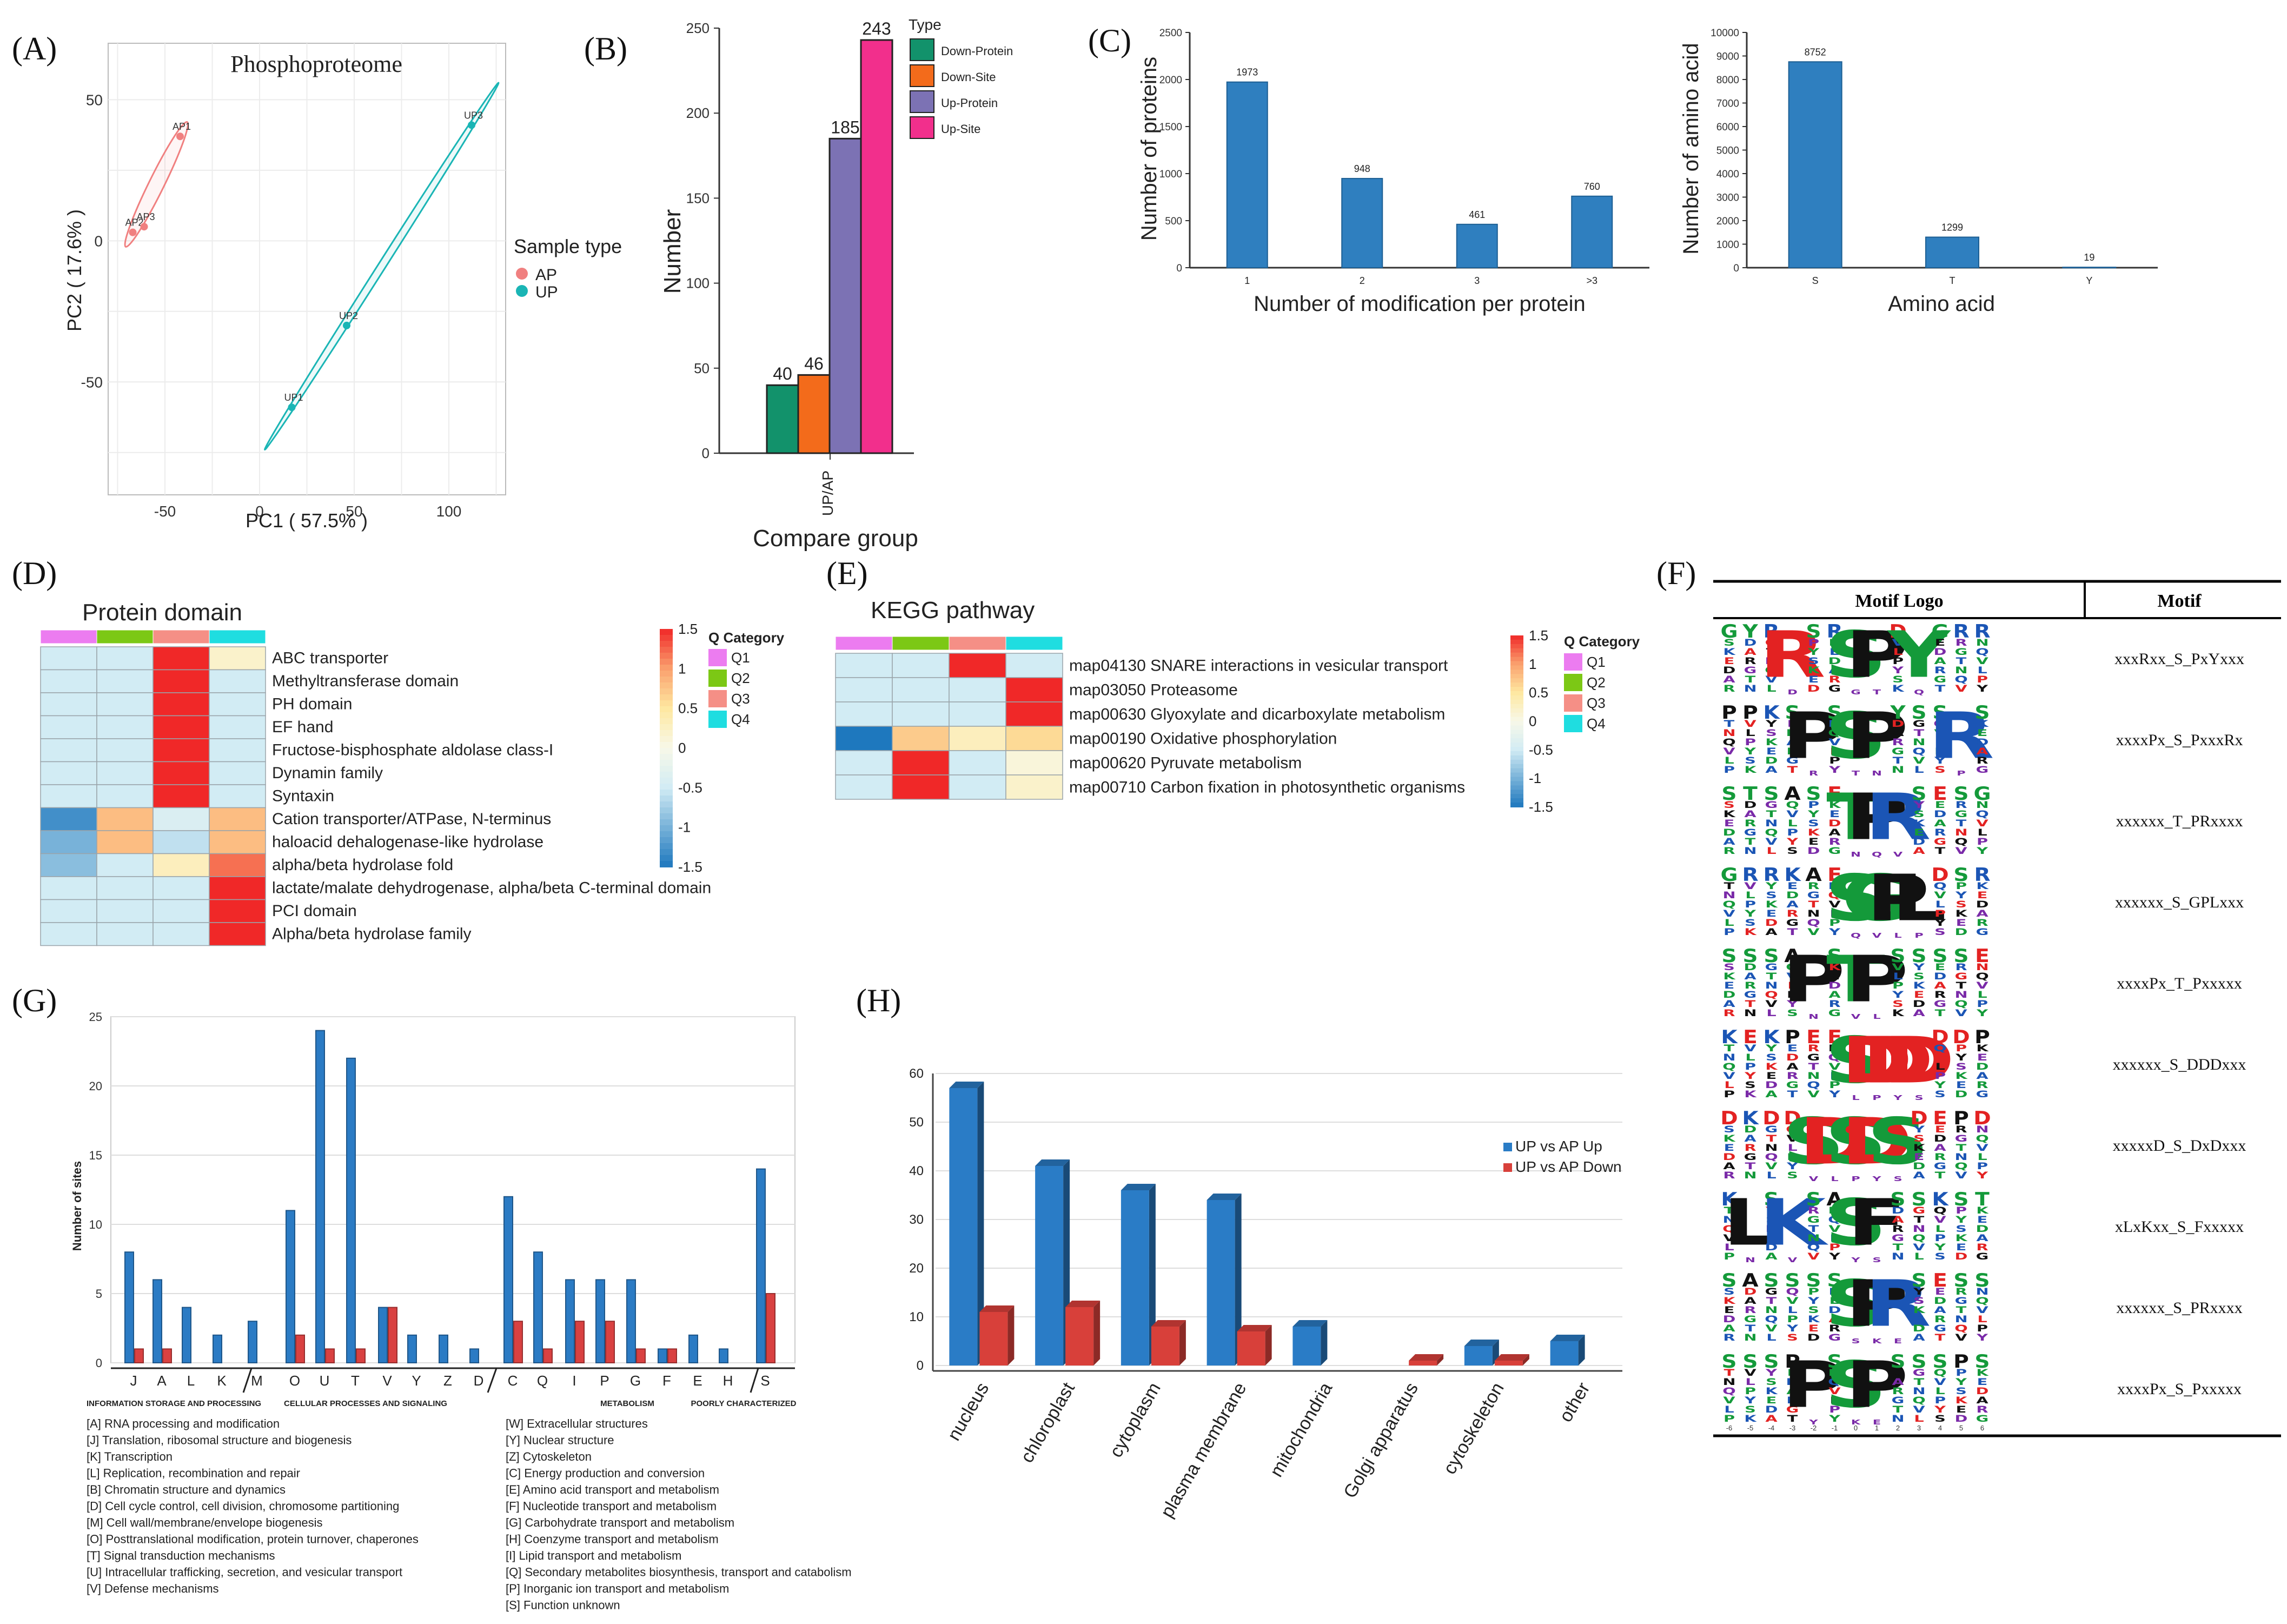 This screenshot has width=2287, height=1624. Describe the element at coordinates (96, 1155) in the screenshot. I see `cog-y-tick-label: 15` at that location.